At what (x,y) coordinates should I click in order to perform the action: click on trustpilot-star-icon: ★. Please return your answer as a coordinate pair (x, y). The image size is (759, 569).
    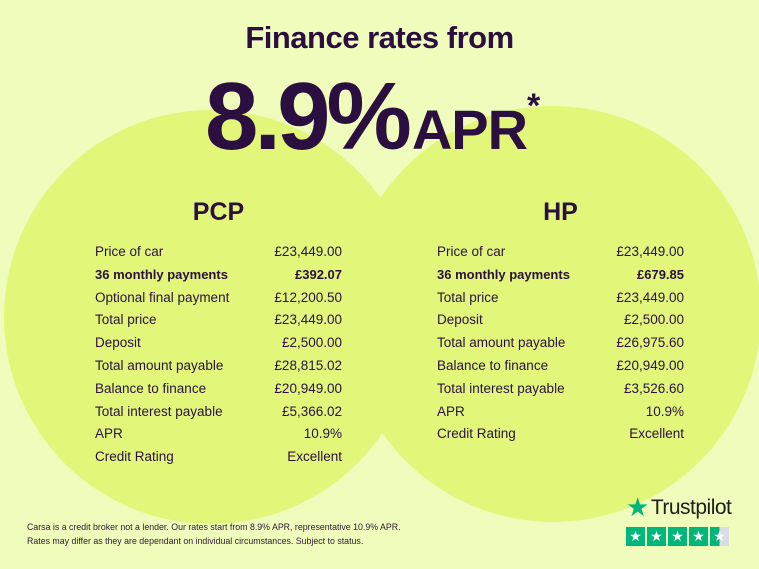
    Looking at the image, I should click on (637, 507).